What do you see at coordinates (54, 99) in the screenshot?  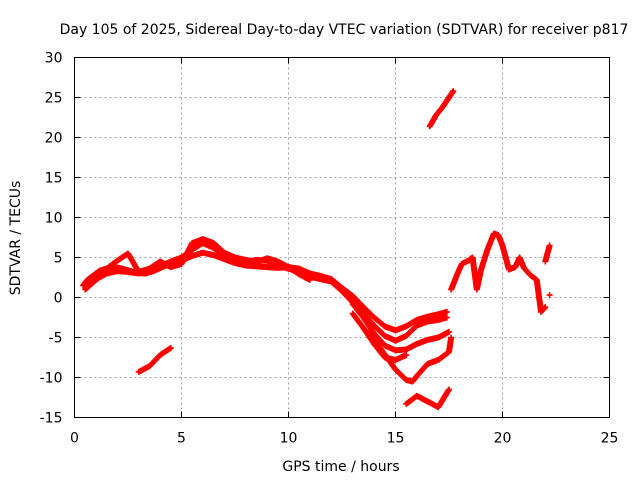 I see `y-tick-label: 25` at bounding box center [54, 99].